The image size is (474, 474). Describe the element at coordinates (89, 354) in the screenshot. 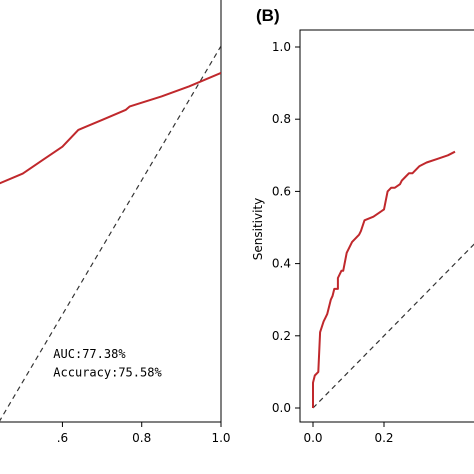

I see `annotation-text: AUC:77.38%` at that location.